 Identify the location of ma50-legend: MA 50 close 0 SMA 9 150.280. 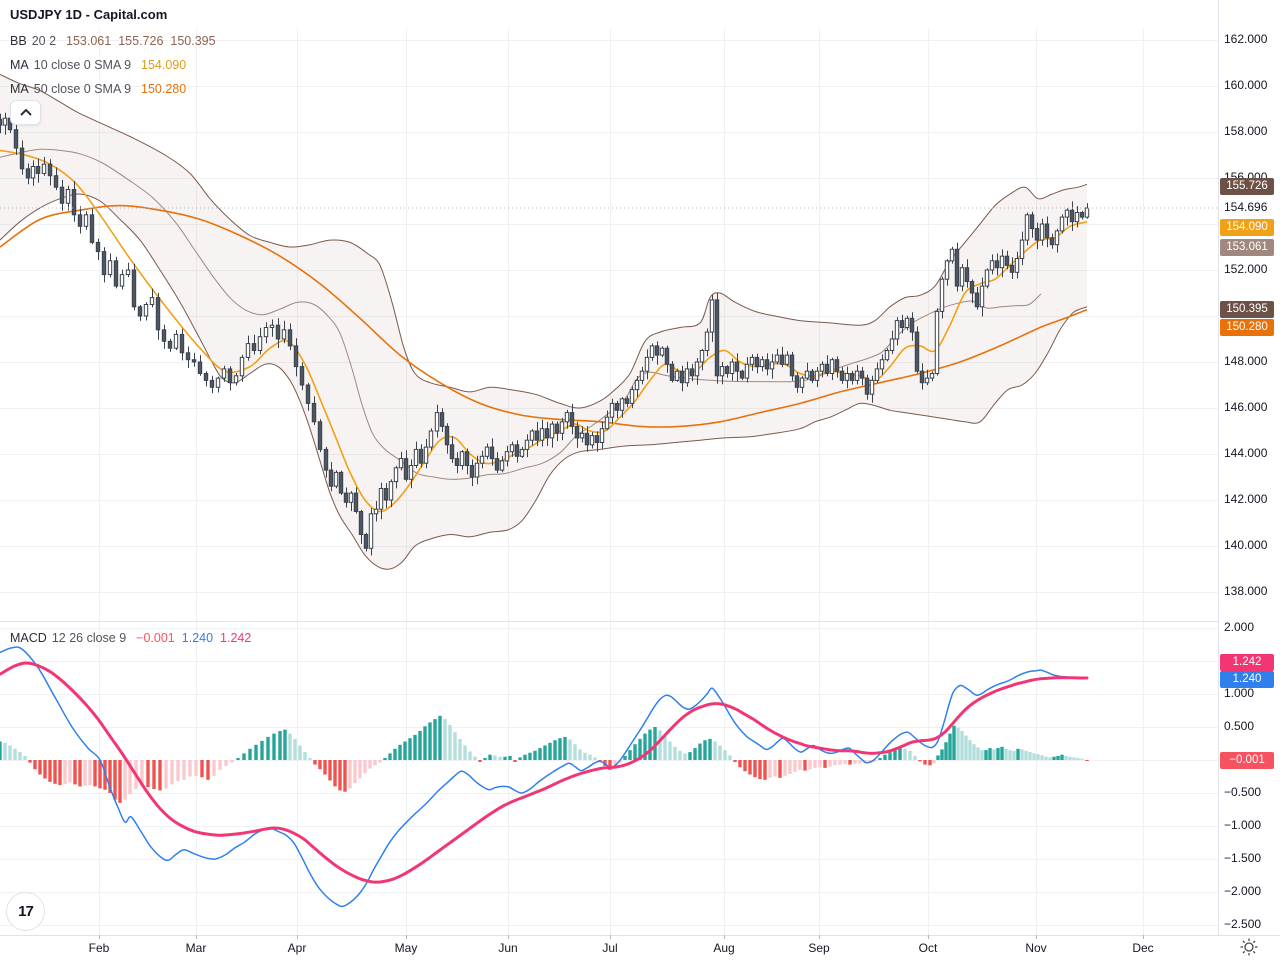
(98, 89).